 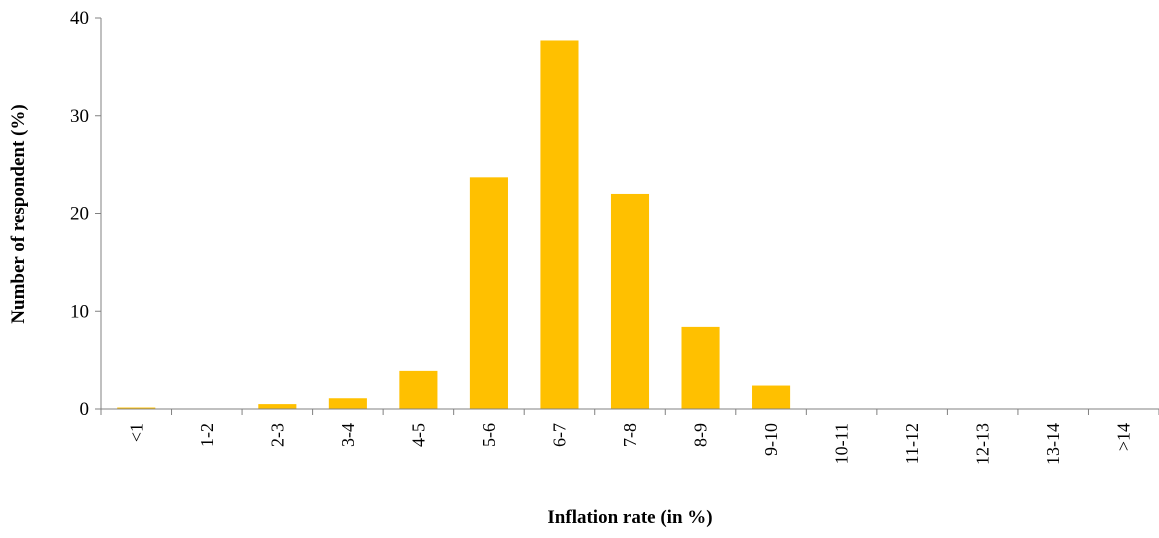 I want to click on x-axis-title: Inflation rate (in %), so click(x=629, y=517).